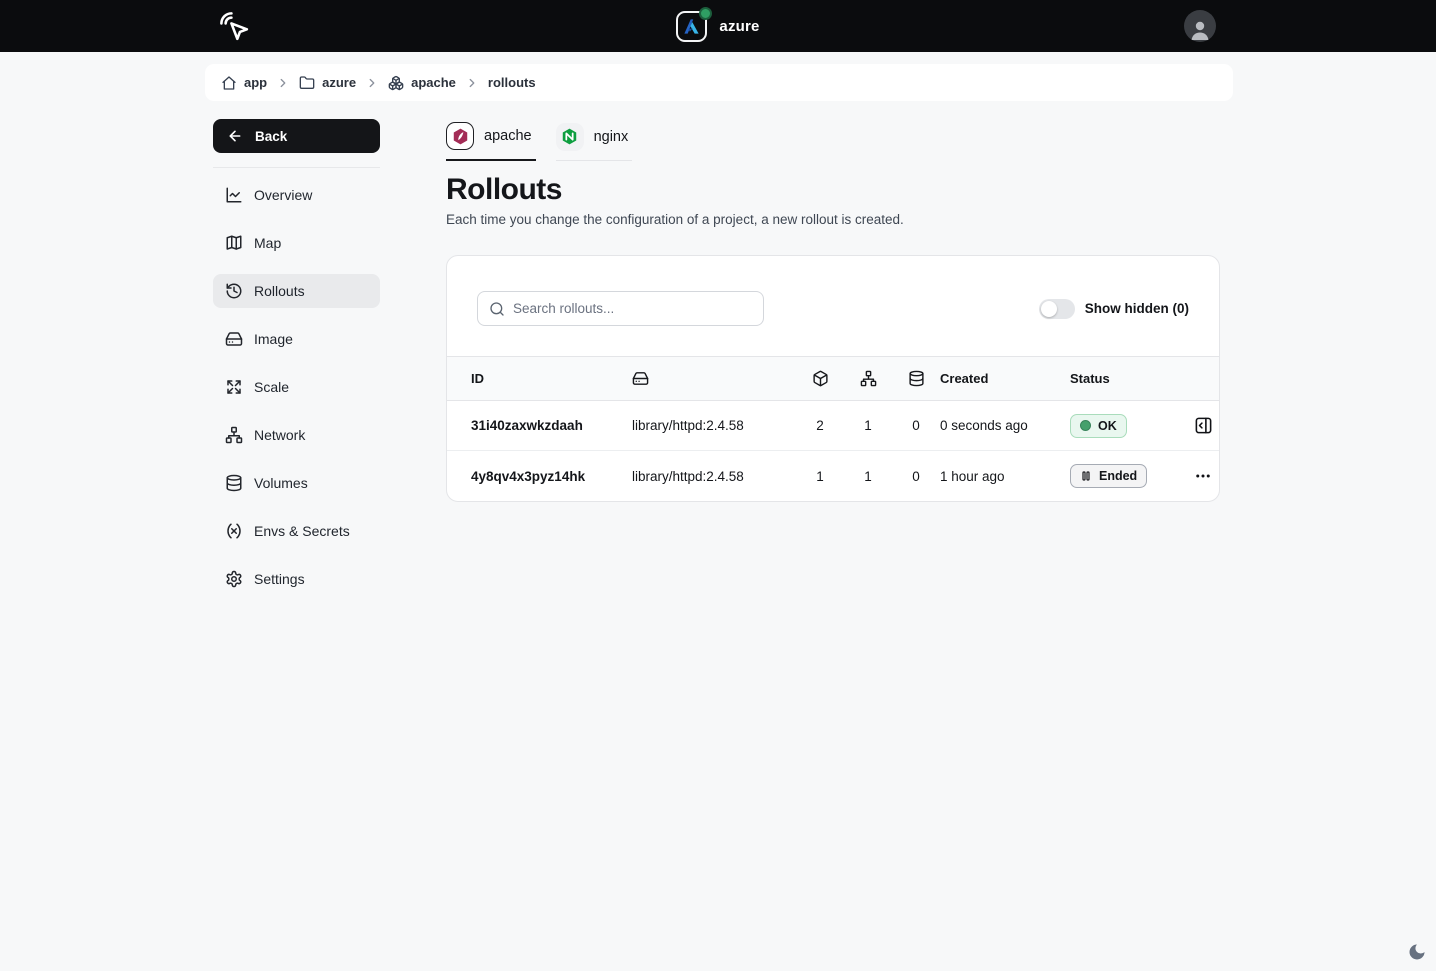 The height and width of the screenshot is (971, 1436). What do you see at coordinates (234, 483) in the screenshot?
I see `database-icon` at bounding box center [234, 483].